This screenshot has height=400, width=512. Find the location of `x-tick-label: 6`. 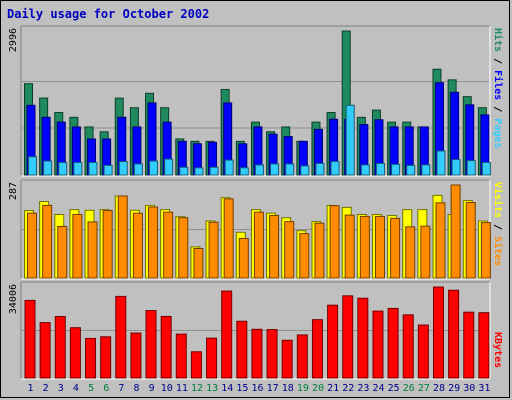

x-tick-label: 6 is located at coordinates (106, 388).